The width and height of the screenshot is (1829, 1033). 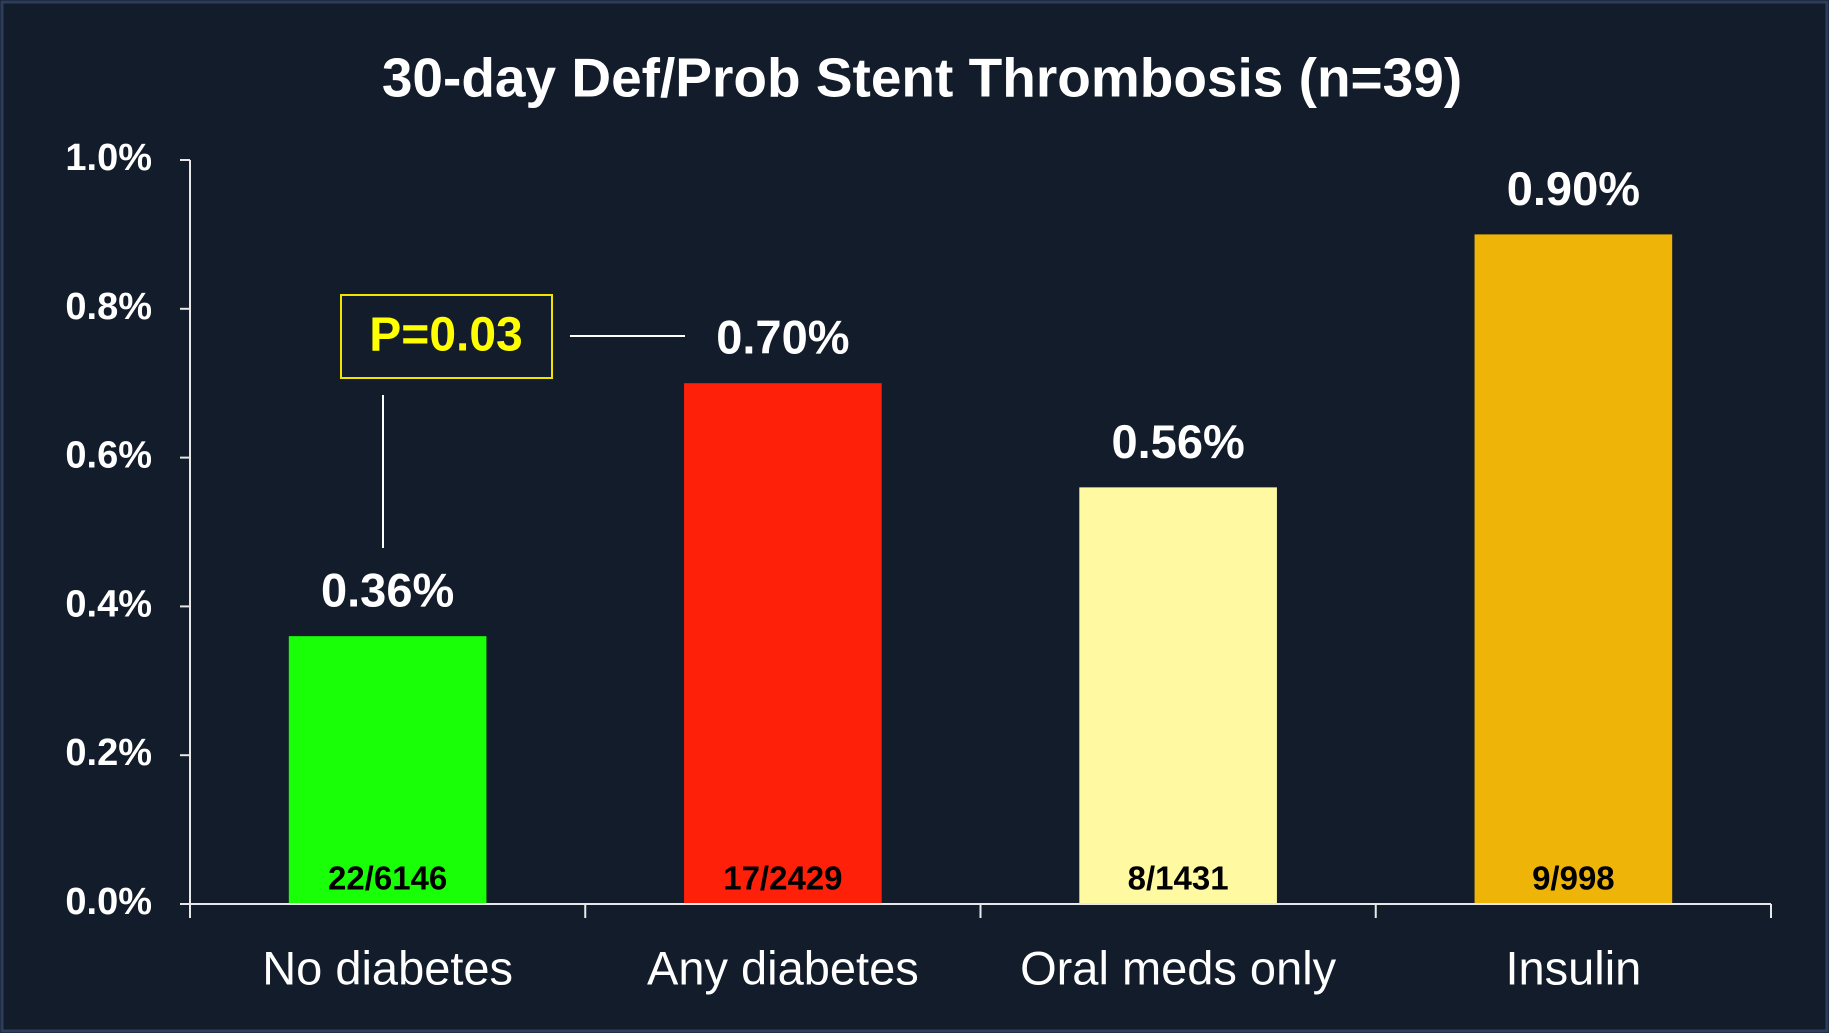 What do you see at coordinates (1573, 967) in the screenshot?
I see `x-tick-label: Insulin` at bounding box center [1573, 967].